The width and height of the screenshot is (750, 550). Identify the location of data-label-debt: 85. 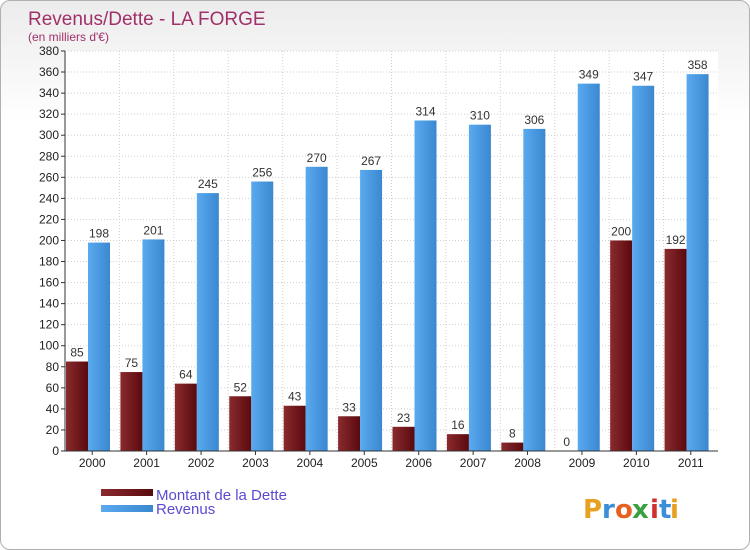
(77, 353).